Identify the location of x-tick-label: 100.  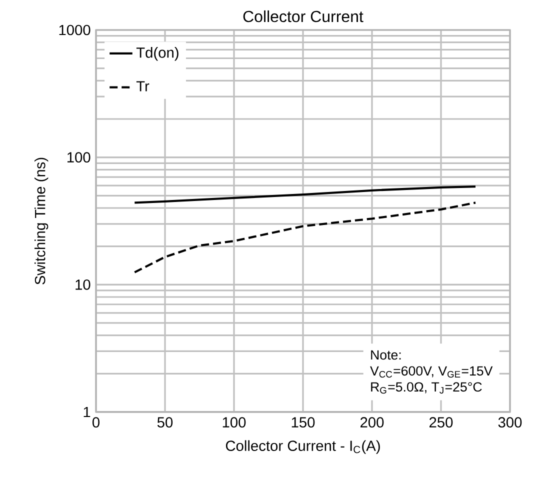
(234, 422).